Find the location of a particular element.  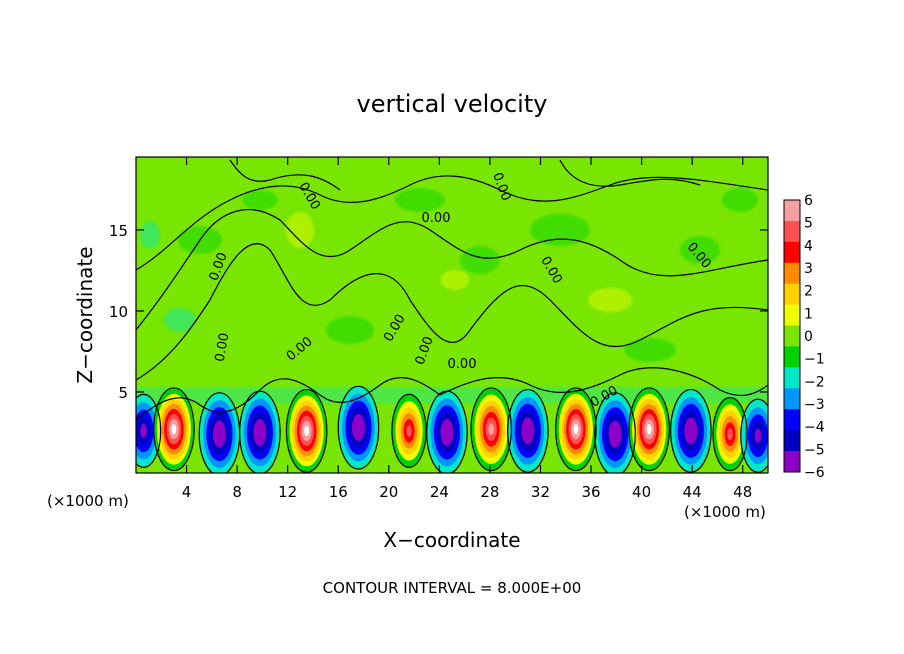

y-tick-label: 5 is located at coordinates (123, 393).